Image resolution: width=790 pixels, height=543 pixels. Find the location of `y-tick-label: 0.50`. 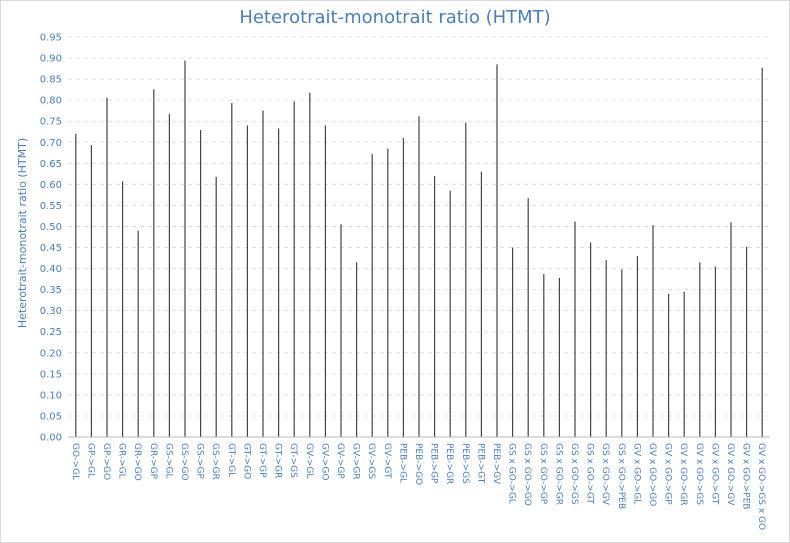

y-tick-label: 0.50 is located at coordinates (51, 227).